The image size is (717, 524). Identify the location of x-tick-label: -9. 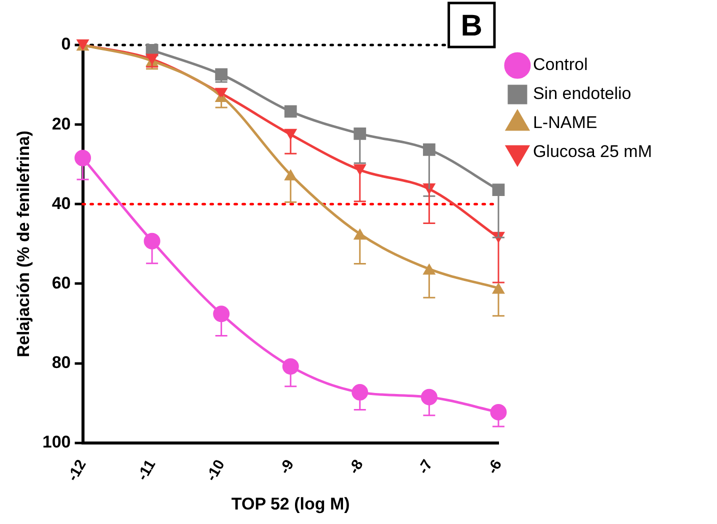
(287, 466).